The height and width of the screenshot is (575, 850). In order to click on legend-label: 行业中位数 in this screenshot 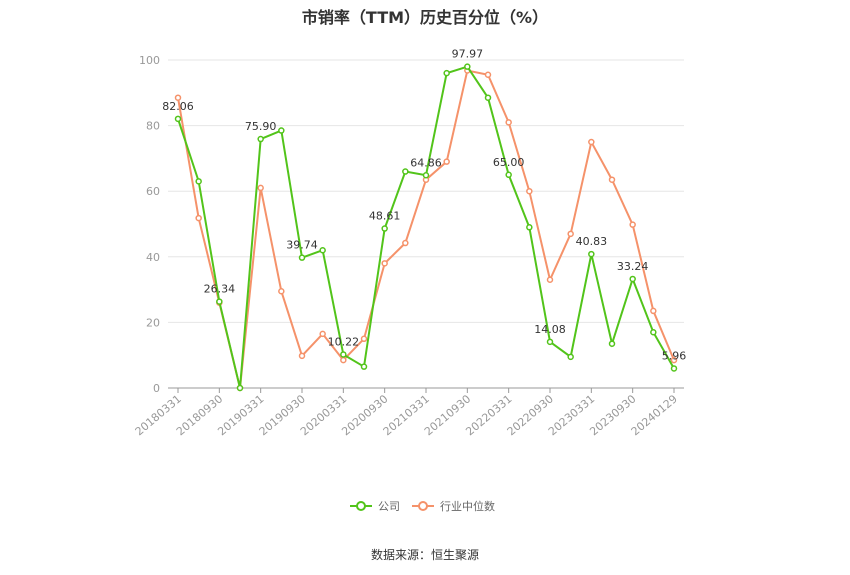, I will do `click(467, 506)`.